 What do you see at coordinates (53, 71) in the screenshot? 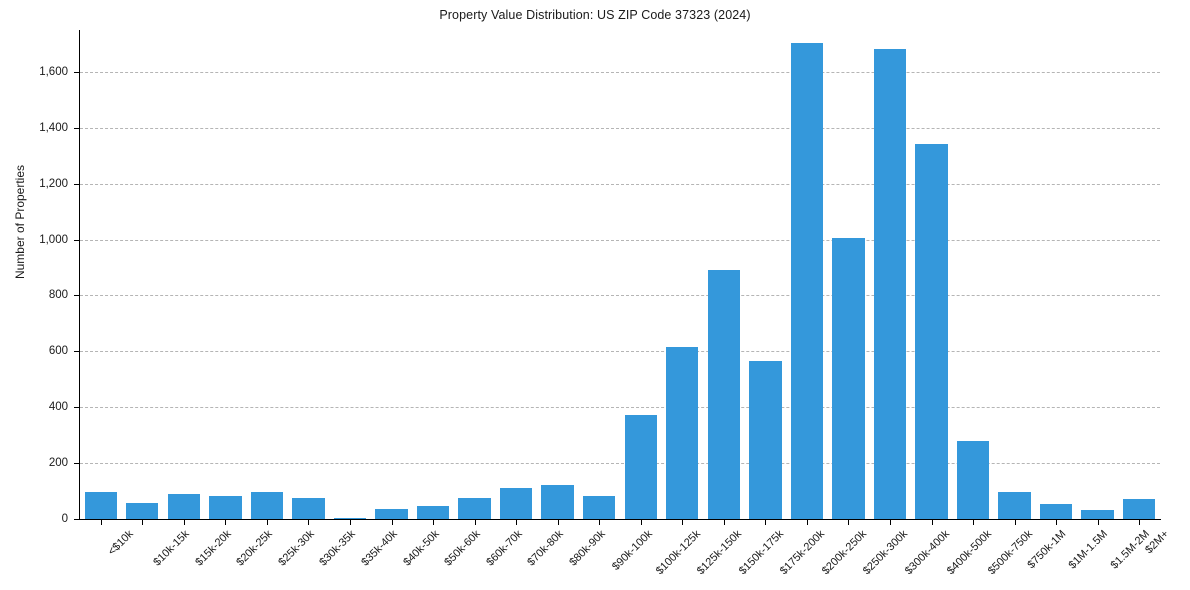
I see `y-tick-label: 1,600` at bounding box center [53, 71].